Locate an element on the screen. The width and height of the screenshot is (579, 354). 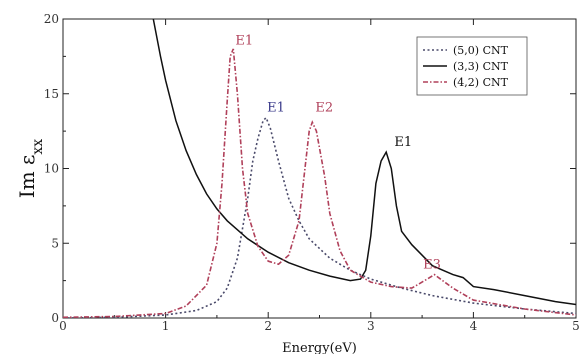
y-tick-label: 15 is located at coordinates (51, 94).